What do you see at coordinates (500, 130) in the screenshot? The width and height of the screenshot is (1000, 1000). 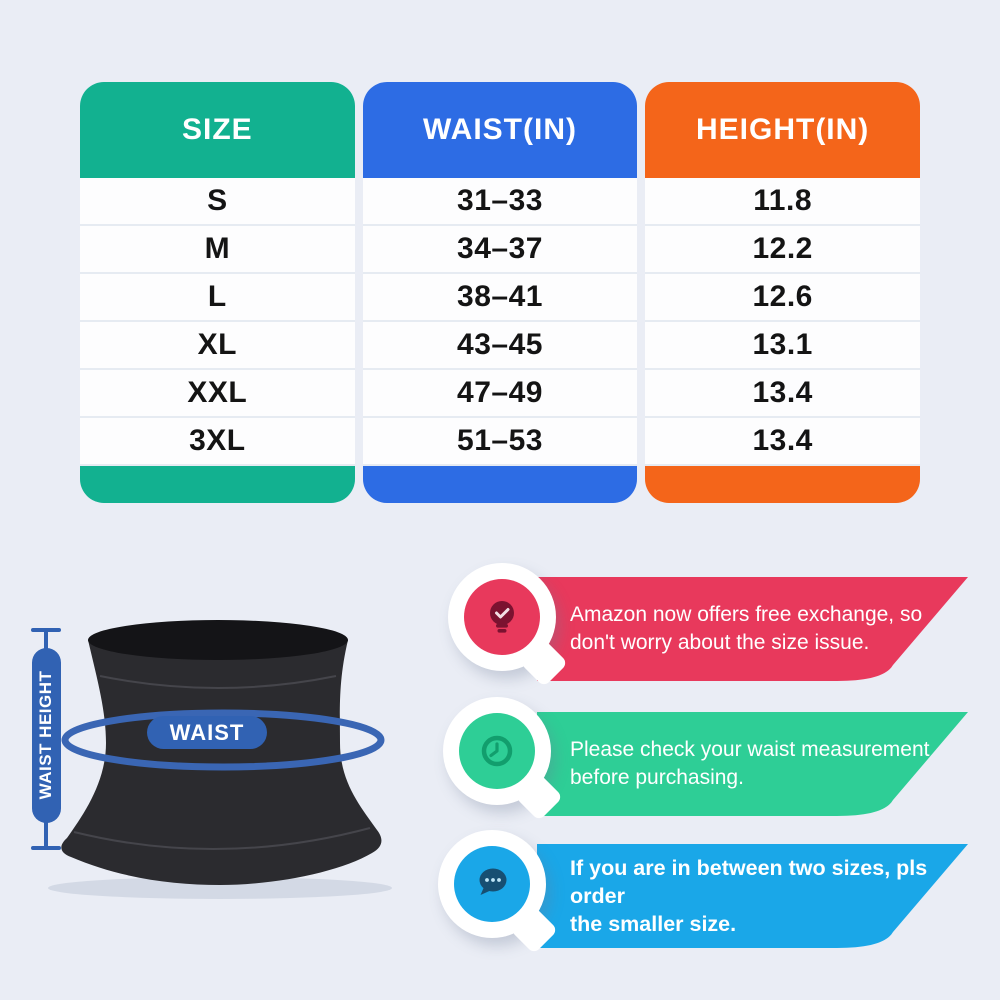 I see `column-header-waist: WAIST(IN)` at bounding box center [500, 130].